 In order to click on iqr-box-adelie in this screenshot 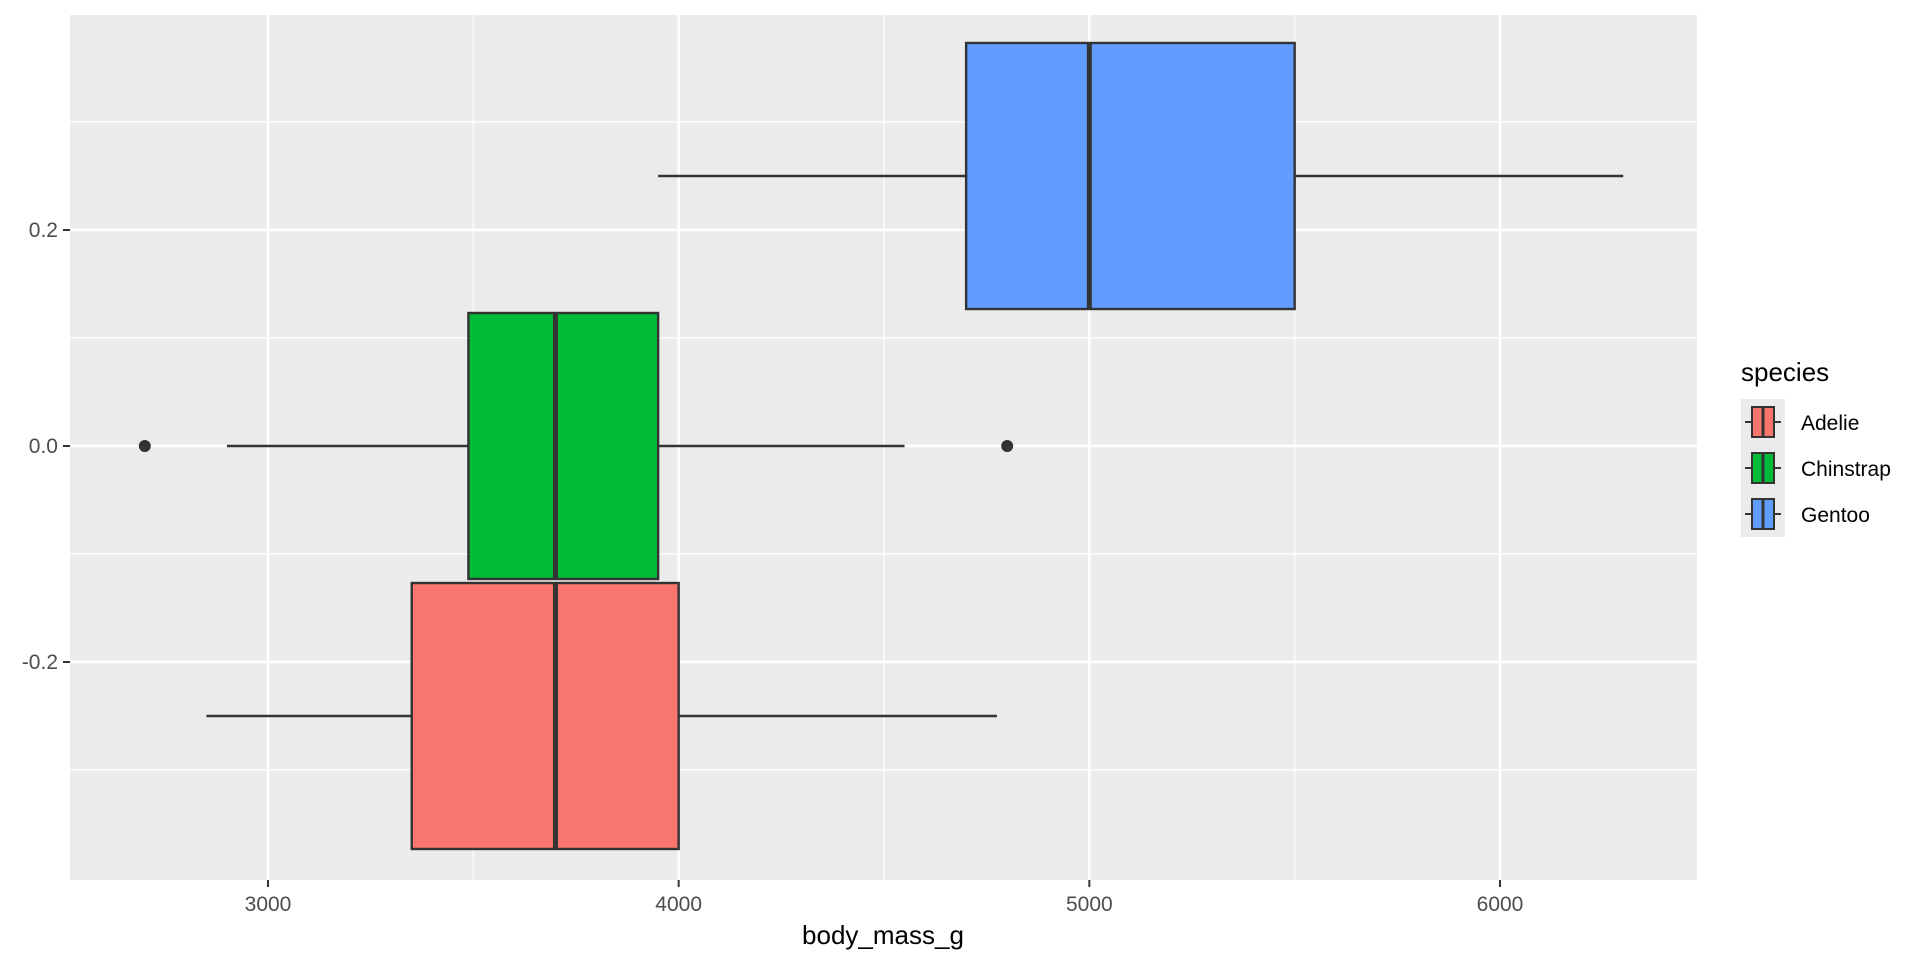, I will do `click(545, 716)`.